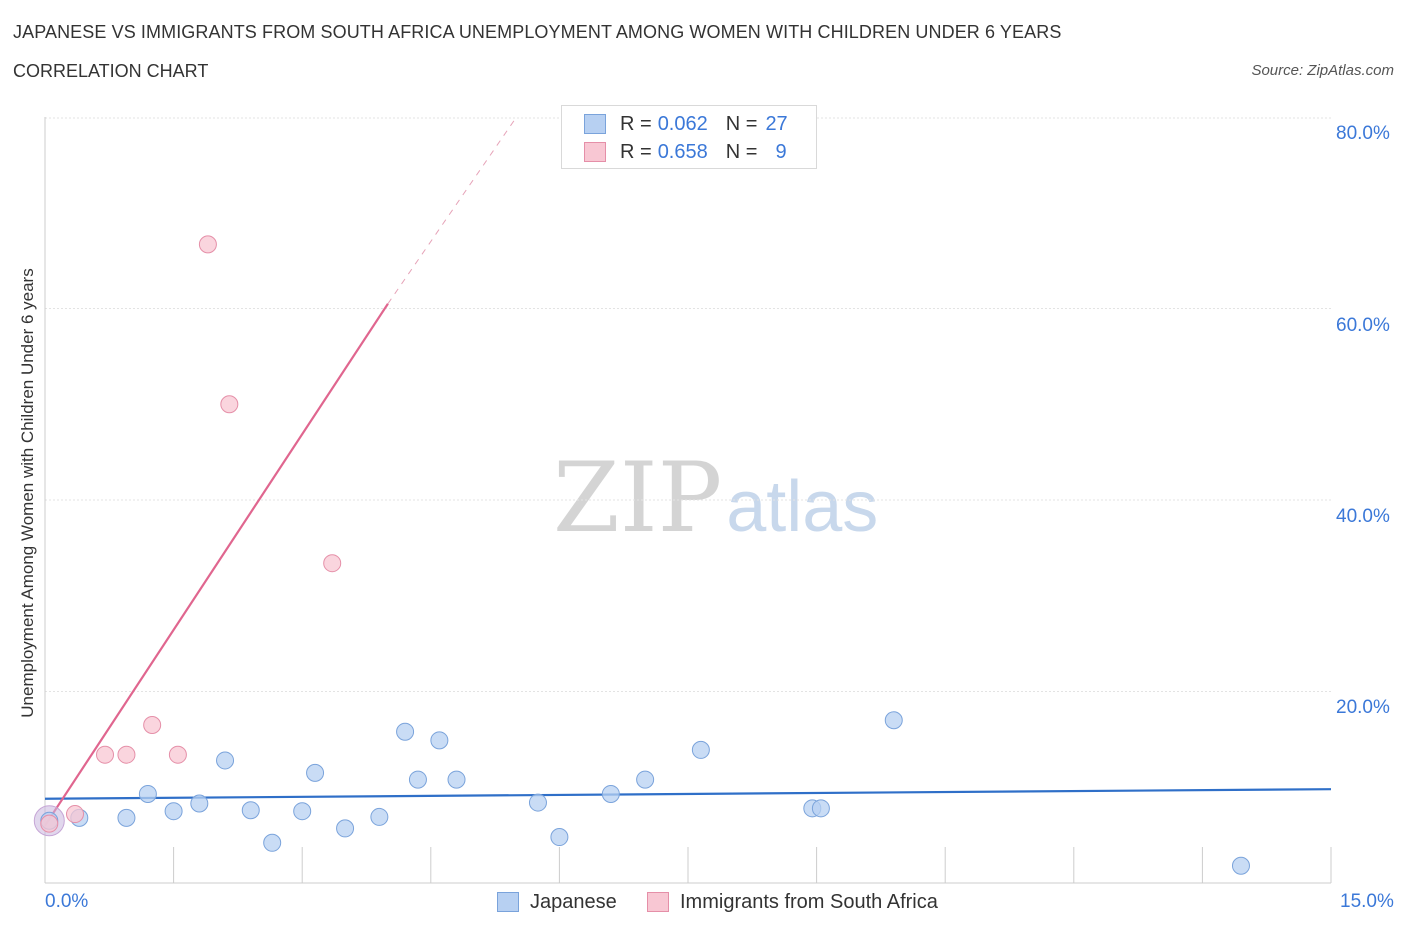  I want to click on y-tick-label-60: 60.0%, so click(1363, 325).